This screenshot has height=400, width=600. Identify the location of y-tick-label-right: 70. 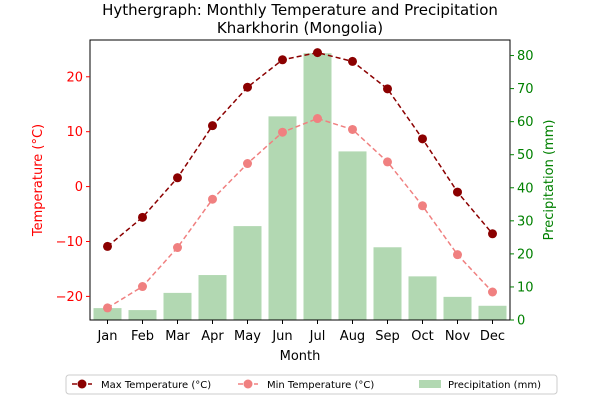
(525, 89).